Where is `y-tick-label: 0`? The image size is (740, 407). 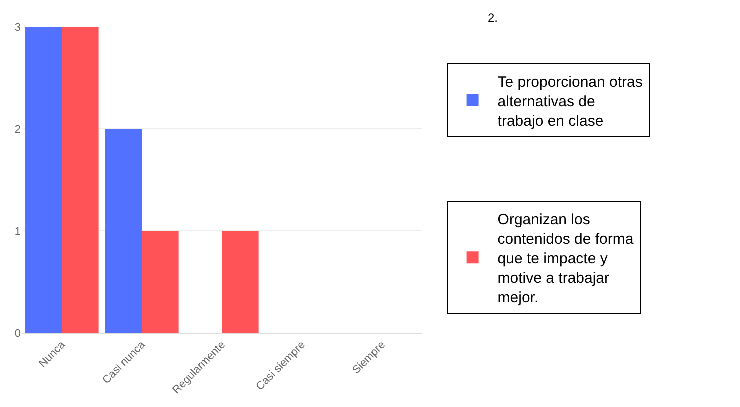 y-tick-label: 0 is located at coordinates (17, 334).